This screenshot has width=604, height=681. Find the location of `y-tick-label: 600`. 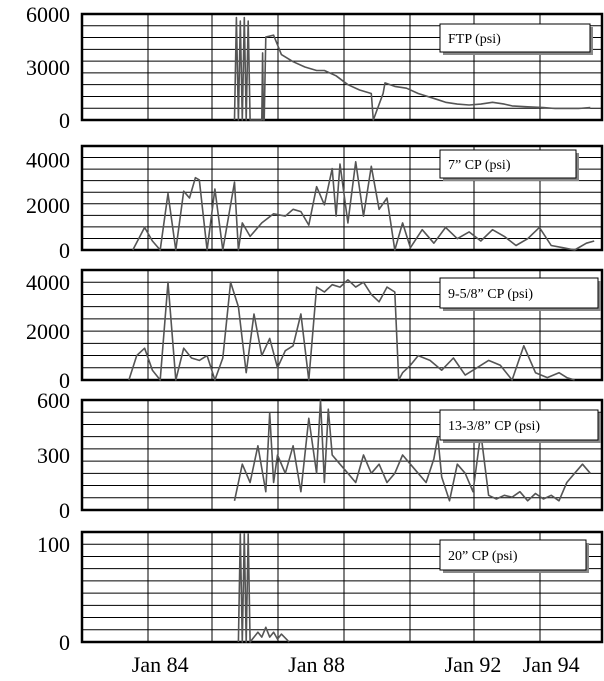

y-tick-label: 600 is located at coordinates (53, 400).